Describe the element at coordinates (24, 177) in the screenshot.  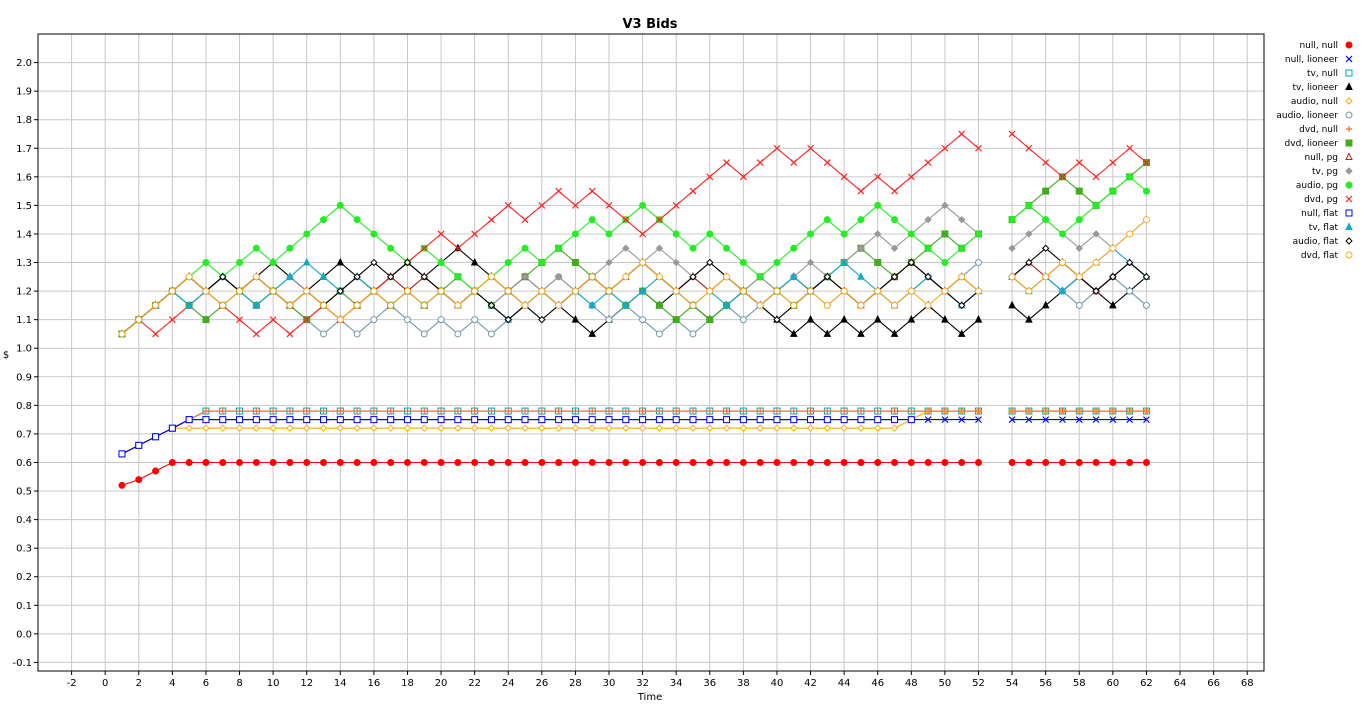
I see `y-tick-label: 1.6` at that location.